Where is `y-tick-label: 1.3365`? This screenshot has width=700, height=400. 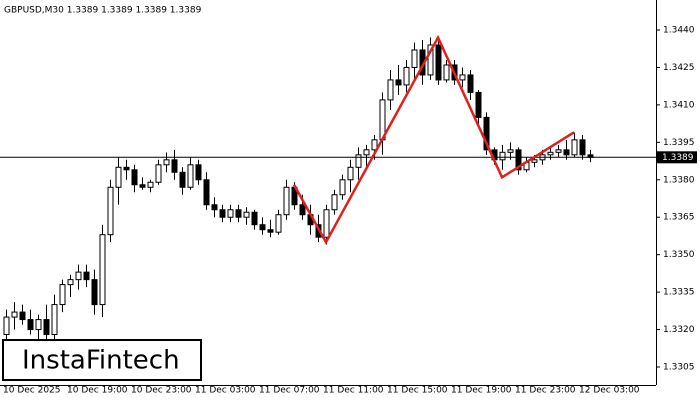 y-tick-label: 1.3365 is located at coordinates (679, 218).